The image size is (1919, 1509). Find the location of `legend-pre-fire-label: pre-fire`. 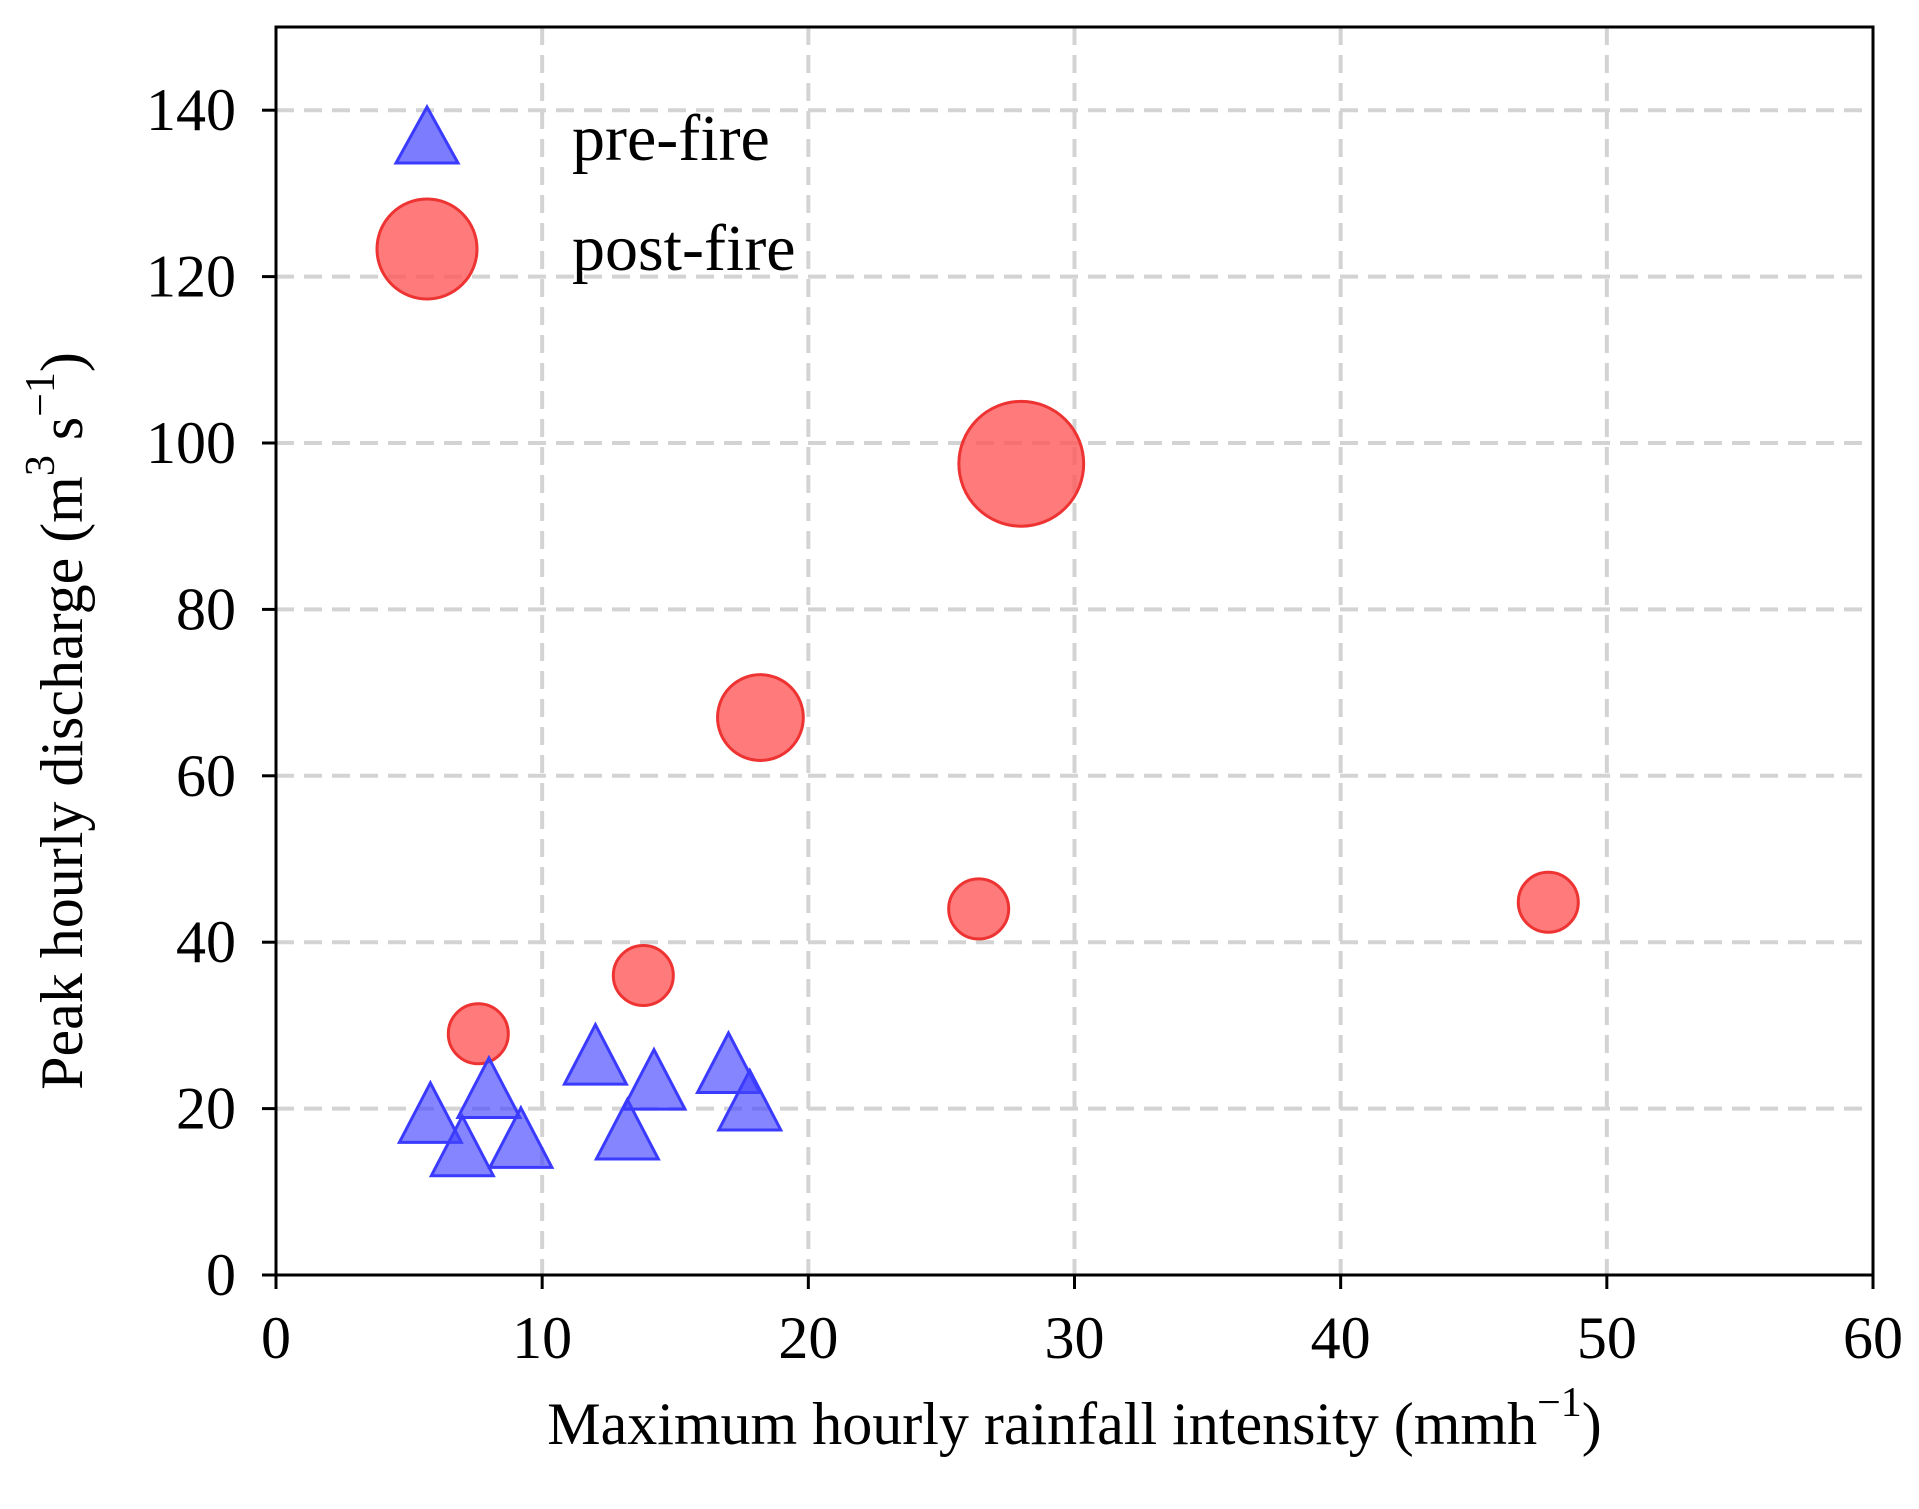

legend-pre-fire-label: pre-fire is located at coordinates (671, 138).